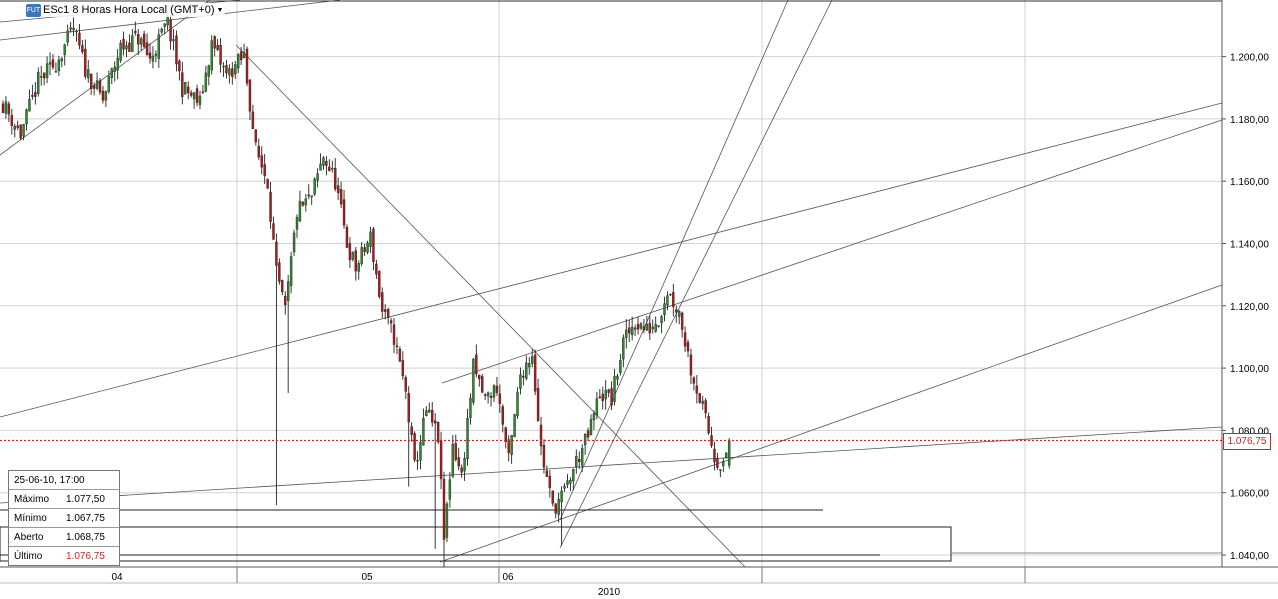 This screenshot has width=1278, height=599. Describe the element at coordinates (476, 544) in the screenshot. I see `support-zone-box` at that location.